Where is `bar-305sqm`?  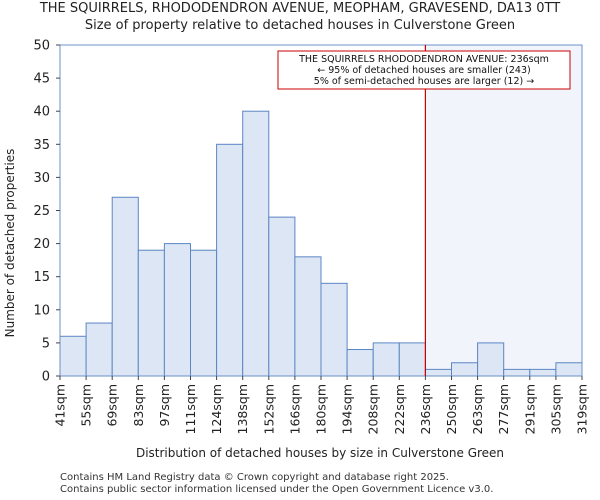
bar-305sqm is located at coordinates (569, 369).